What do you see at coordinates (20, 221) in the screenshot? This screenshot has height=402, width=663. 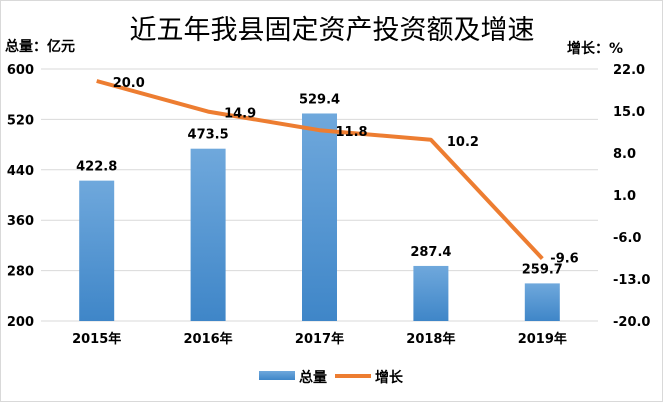 I see `left-tick-label: 360` at bounding box center [20, 221].